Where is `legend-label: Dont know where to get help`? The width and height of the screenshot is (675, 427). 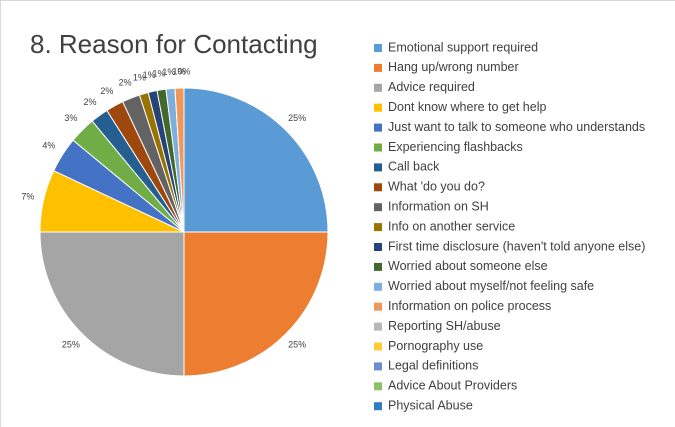
legend-label: Dont know where to get help is located at coordinates (467, 107).